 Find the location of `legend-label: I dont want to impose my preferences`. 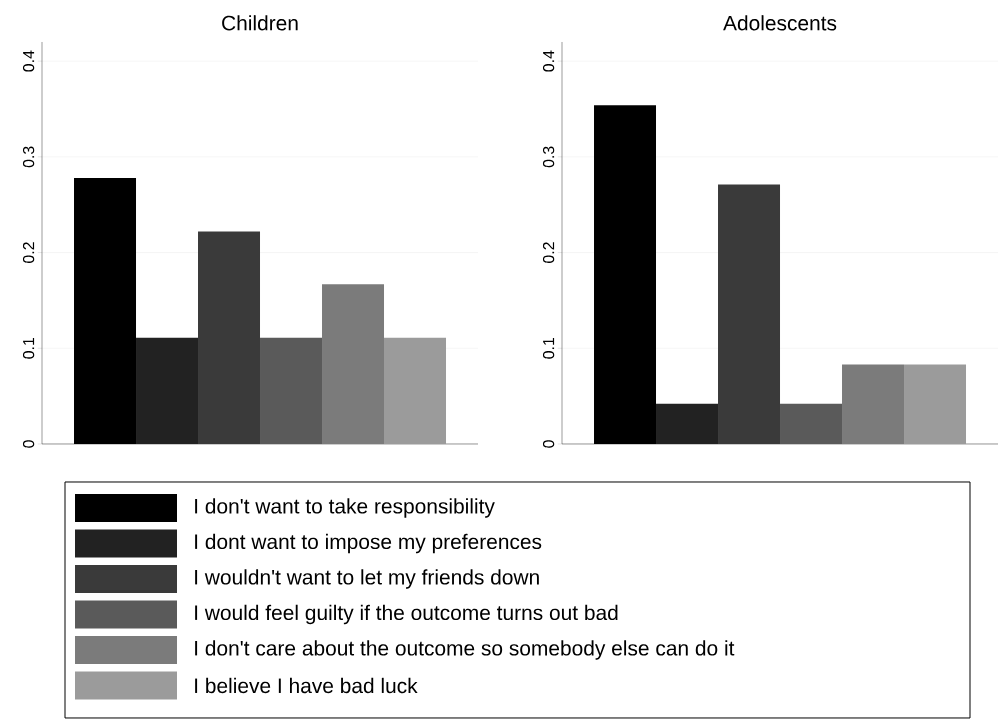

legend-label: I dont want to impose my preferences is located at coordinates (368, 543).